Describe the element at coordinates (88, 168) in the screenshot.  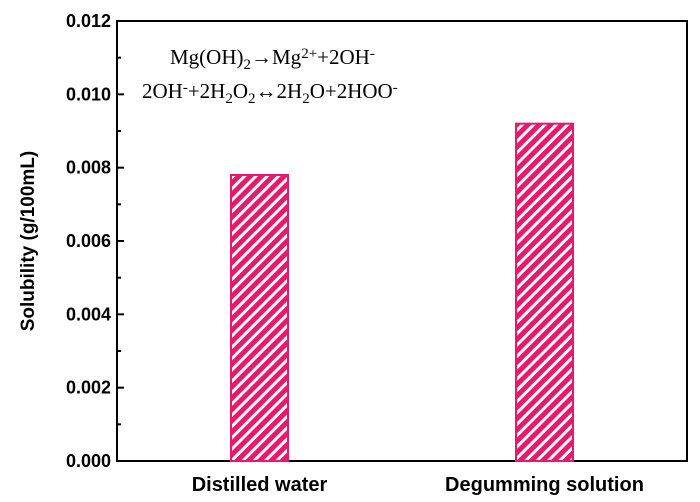
I see `y-tick-label: 0.008` at that location.